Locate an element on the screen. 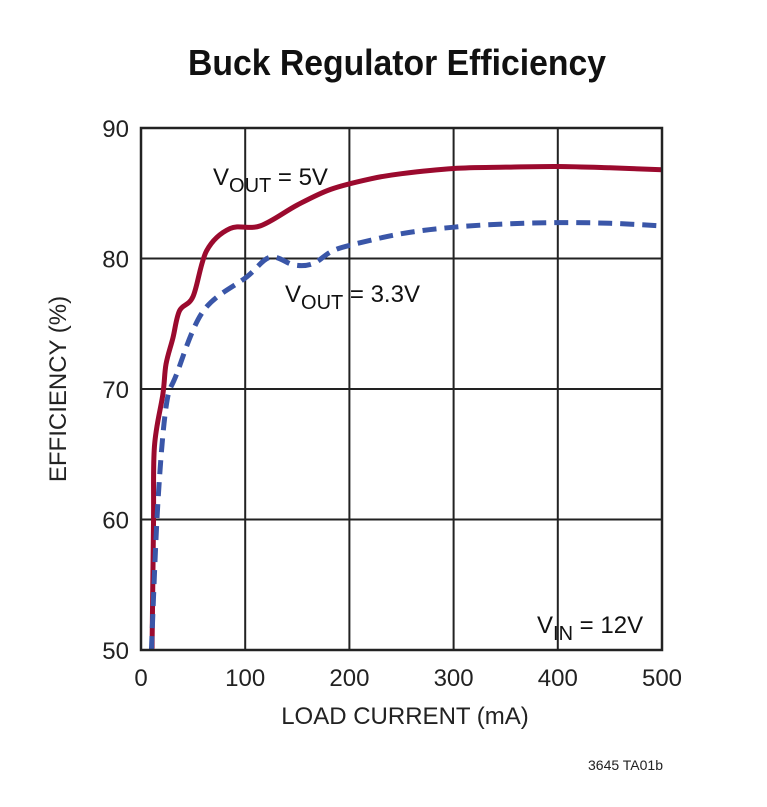 The image size is (767, 807). x-tick-label: 500 is located at coordinates (662, 678).